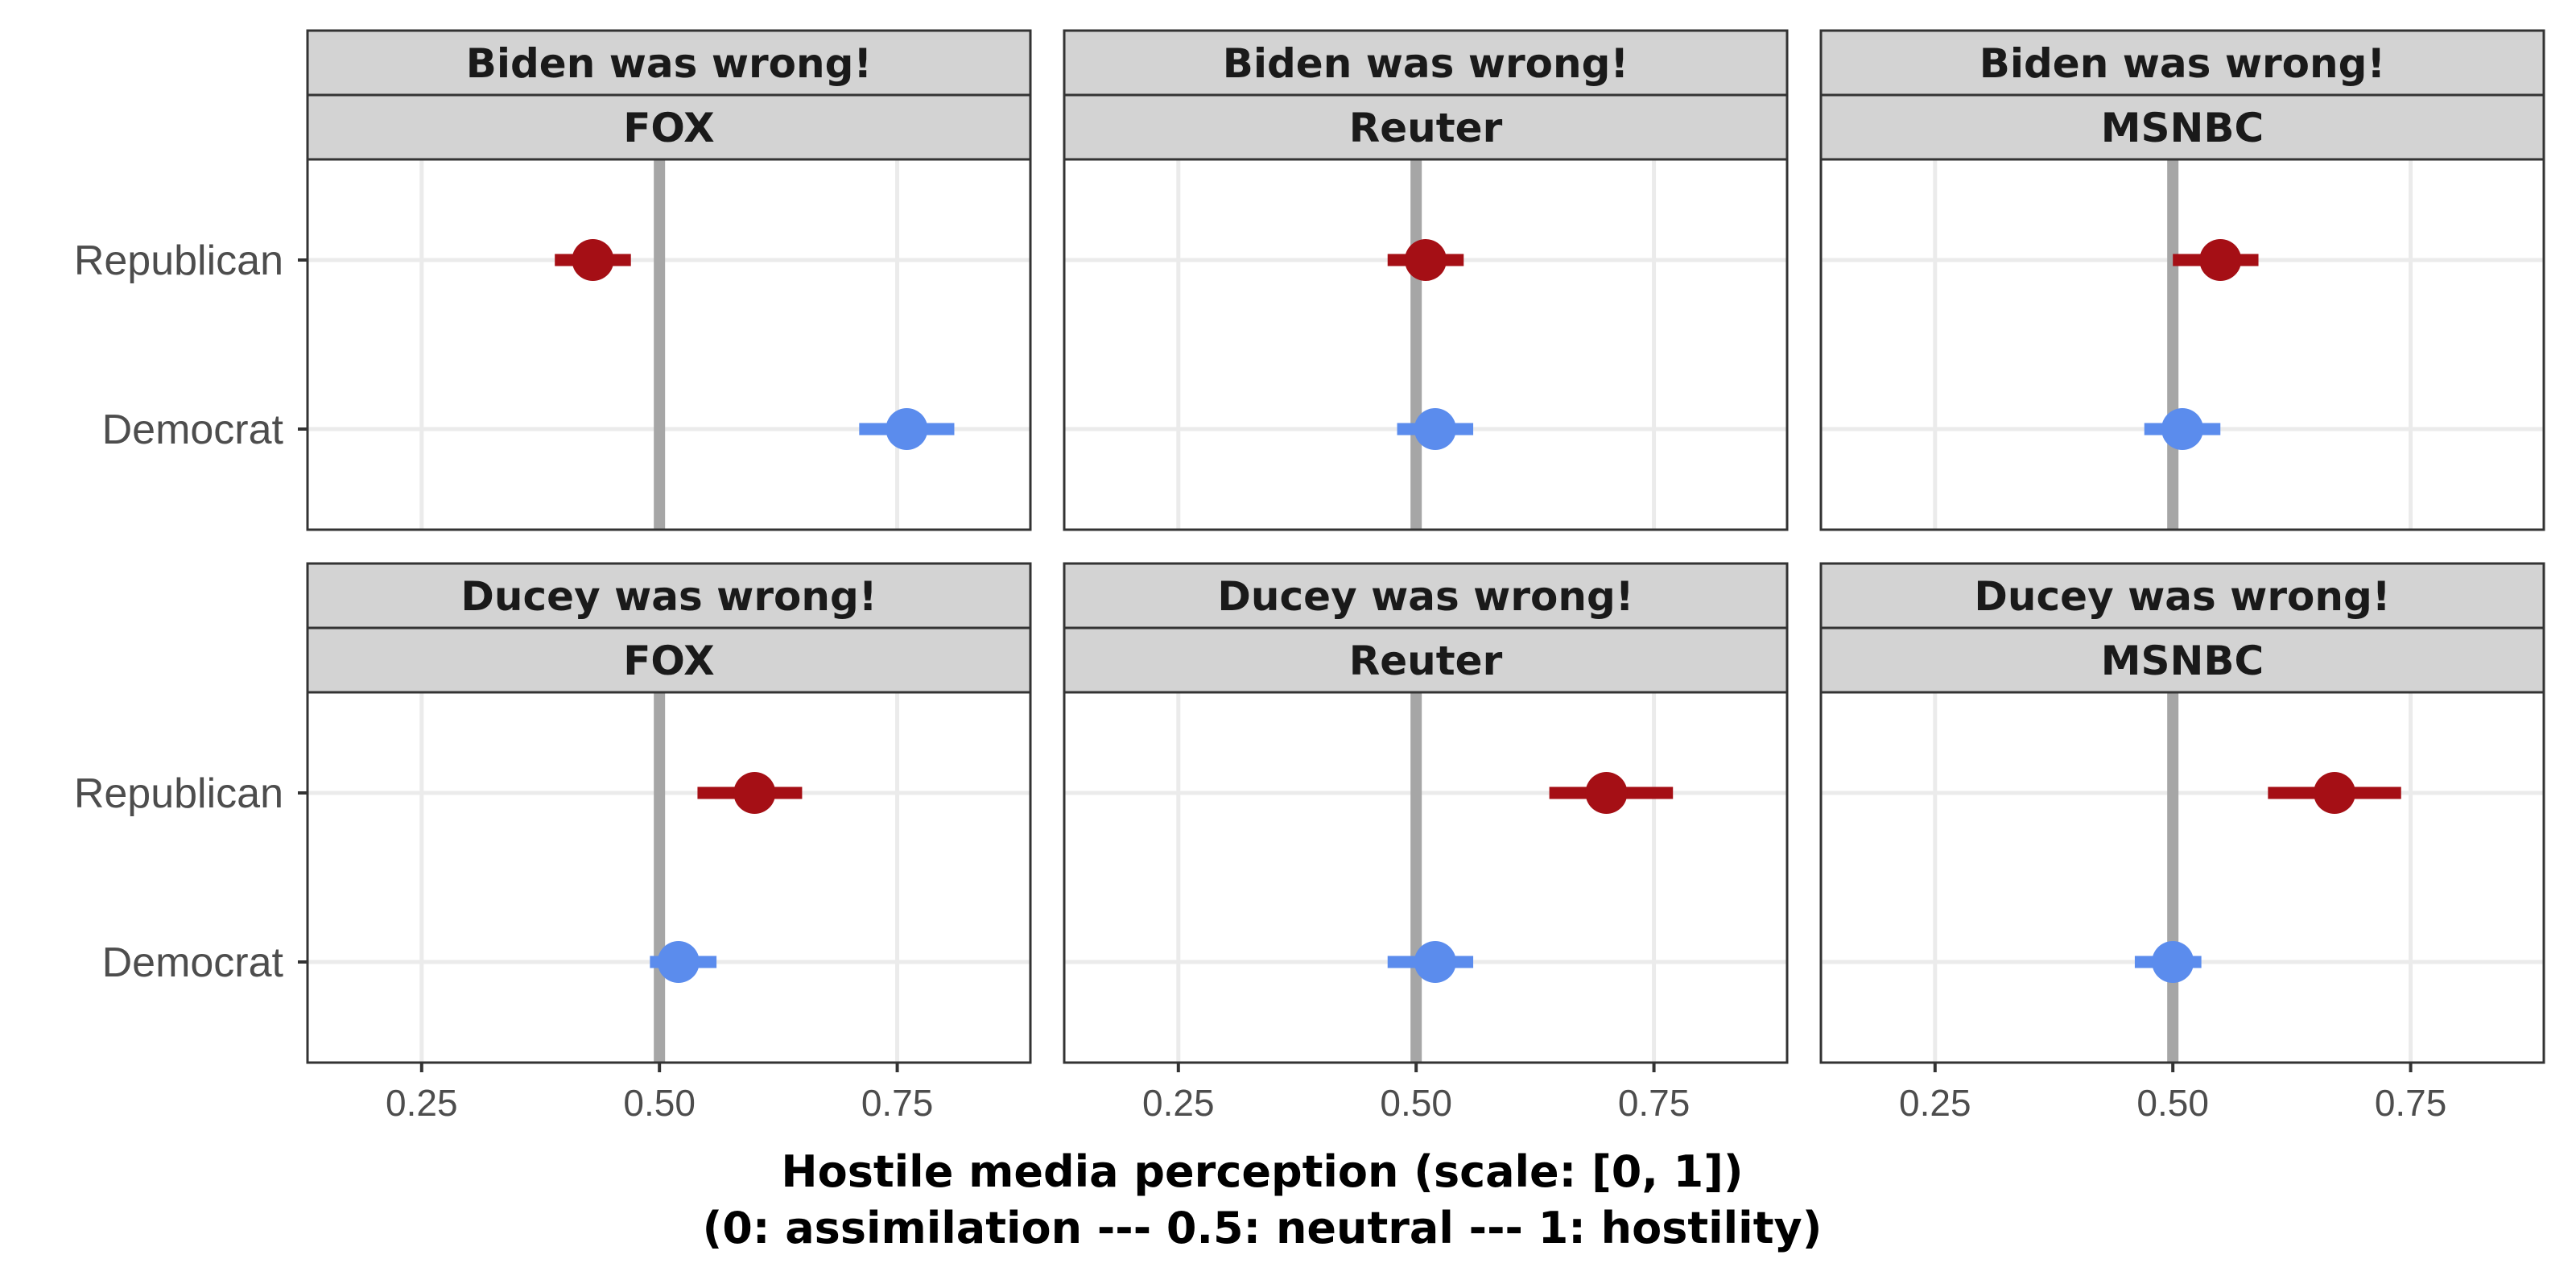 The height and width of the screenshot is (1288, 2576). I want to click on panel-2-3: Ducey was wrong! MSNBC, so click(2182, 813).